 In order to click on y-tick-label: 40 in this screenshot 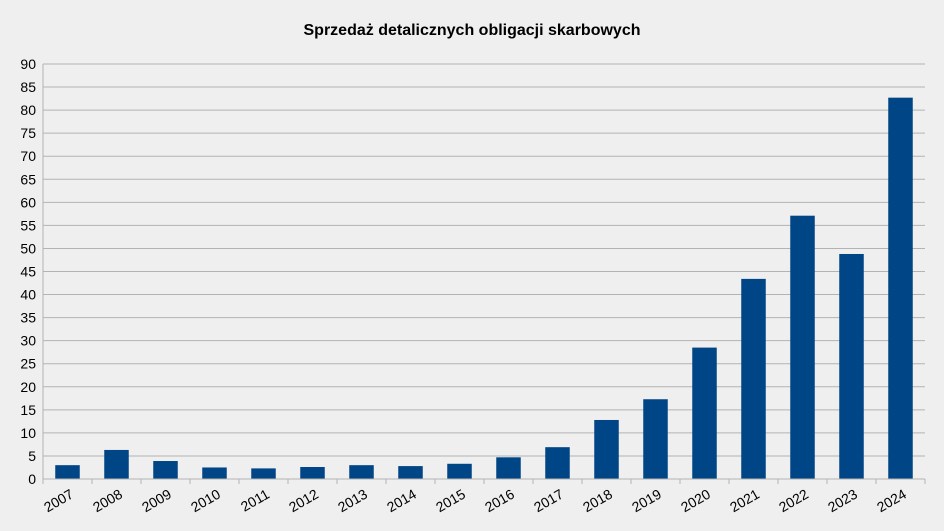, I will do `click(28, 295)`.